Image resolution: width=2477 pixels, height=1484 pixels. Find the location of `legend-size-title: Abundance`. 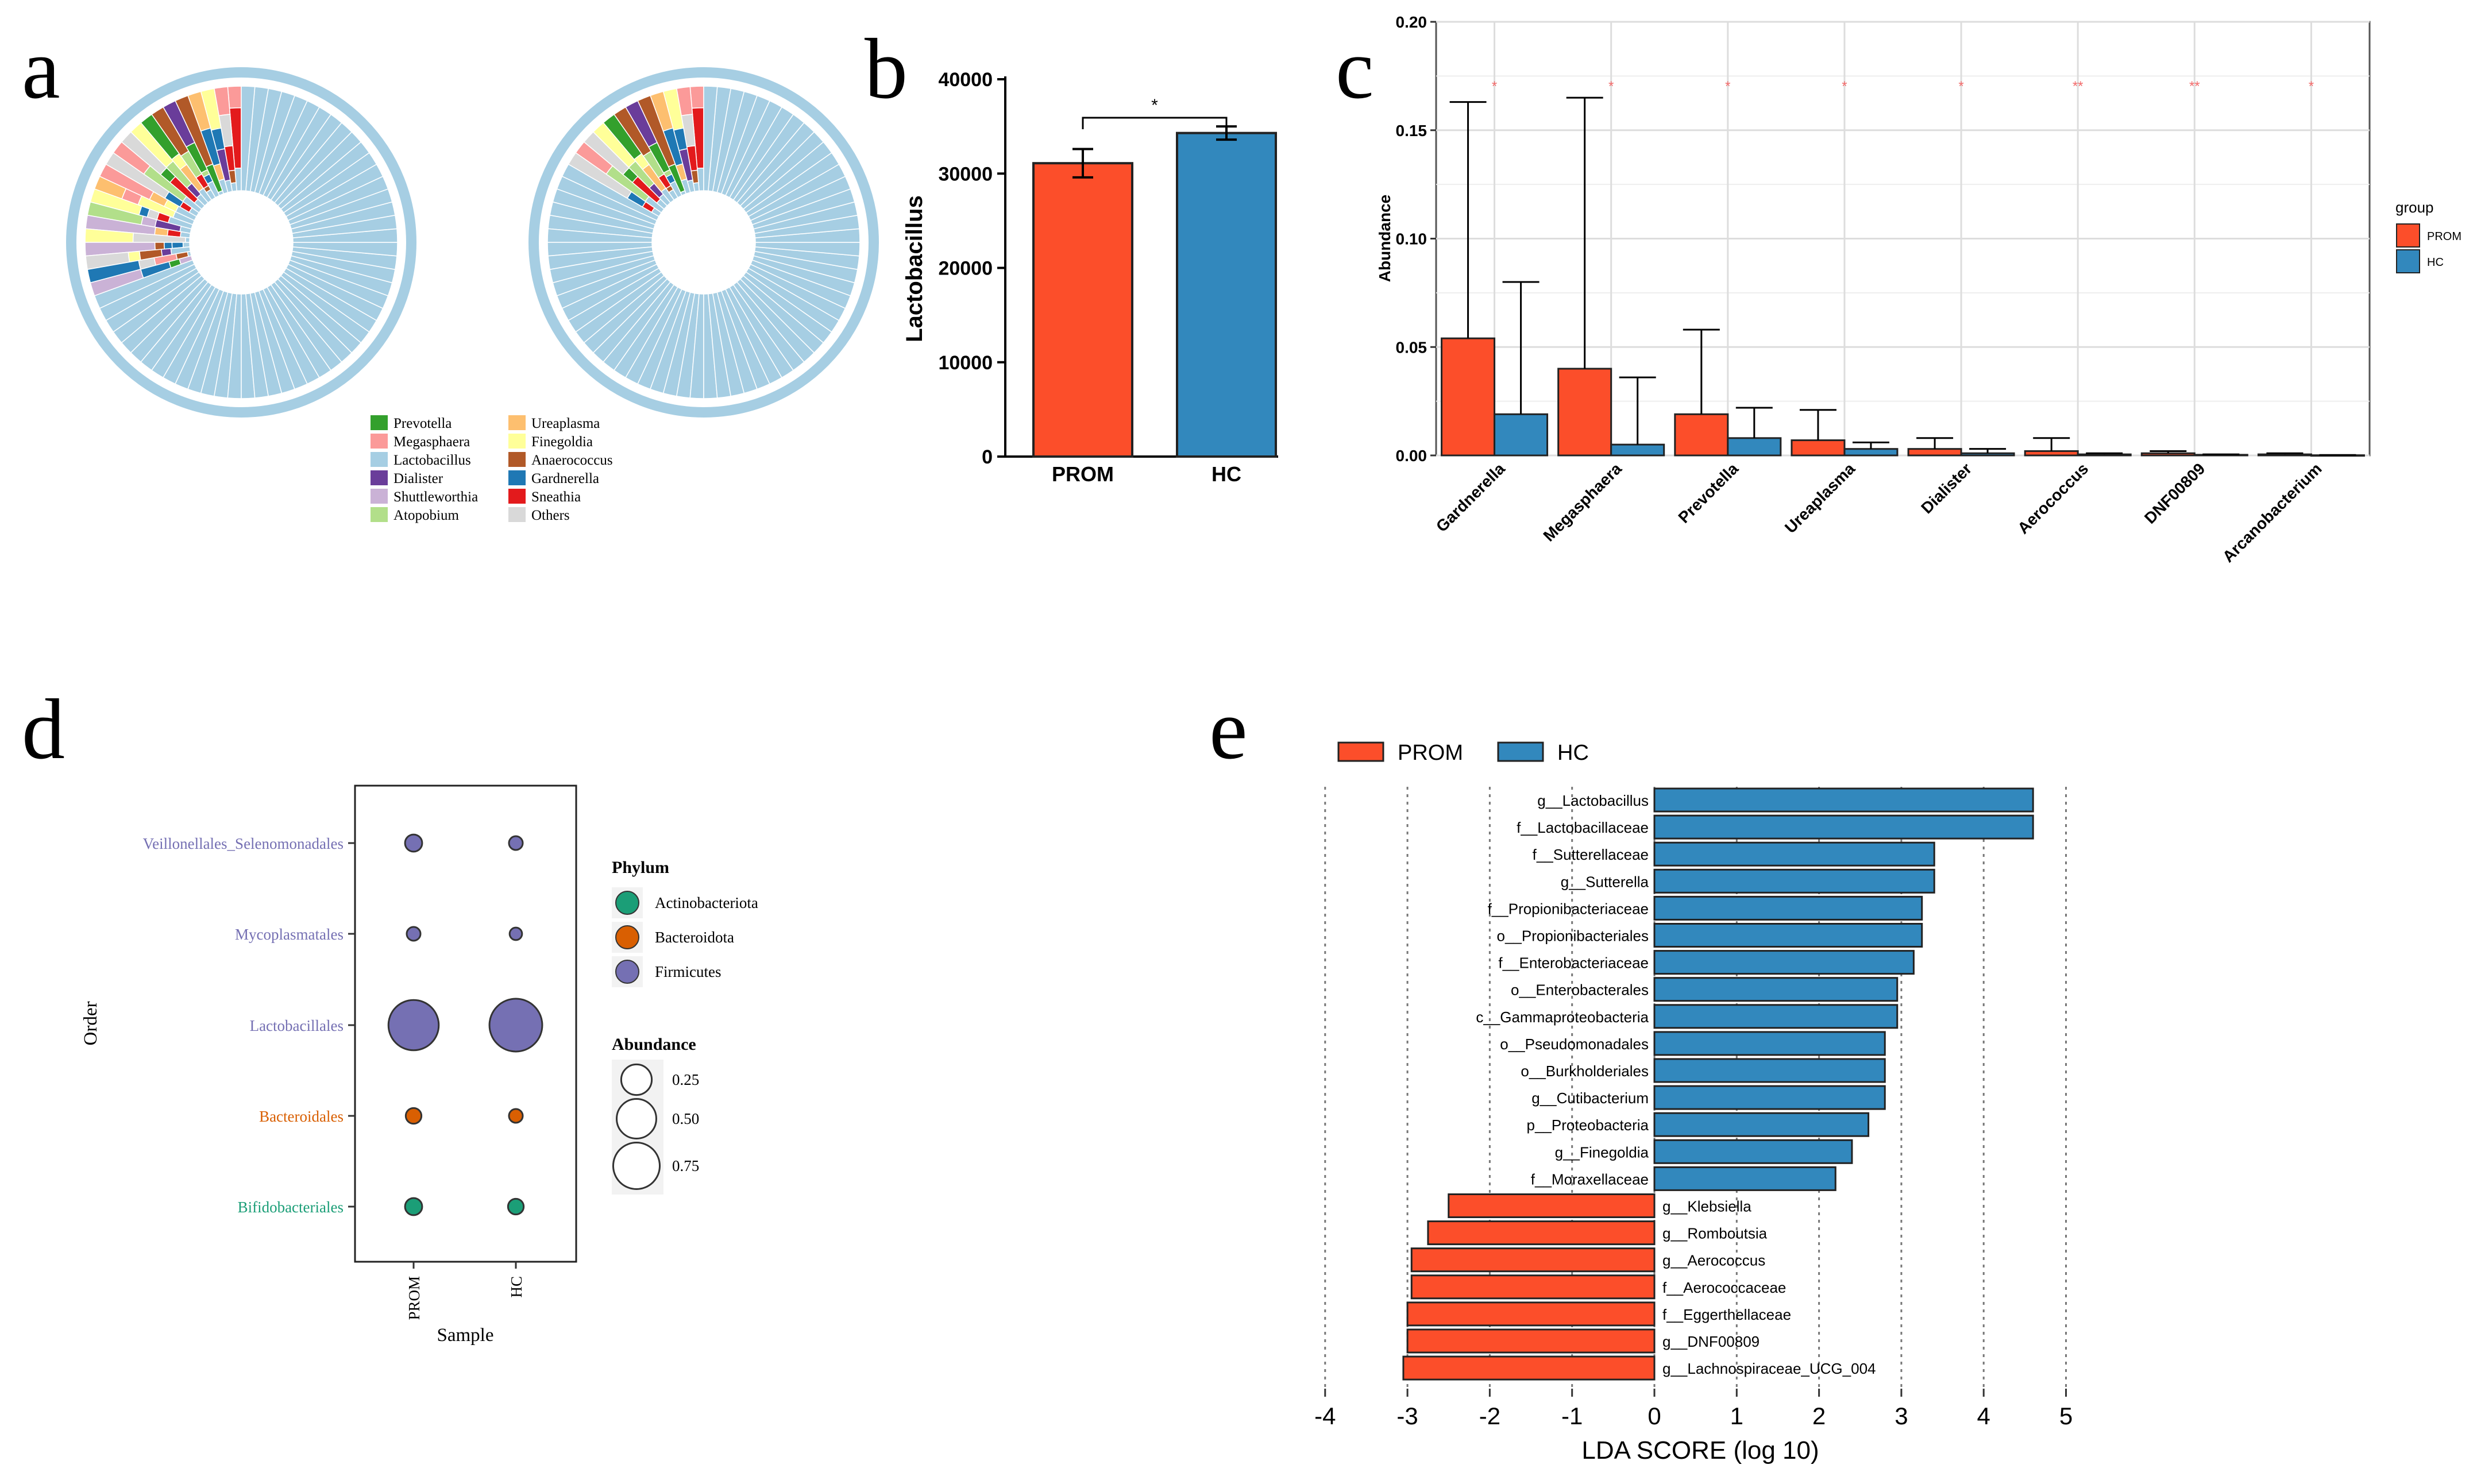

legend-size-title: Abundance is located at coordinates (654, 1044).